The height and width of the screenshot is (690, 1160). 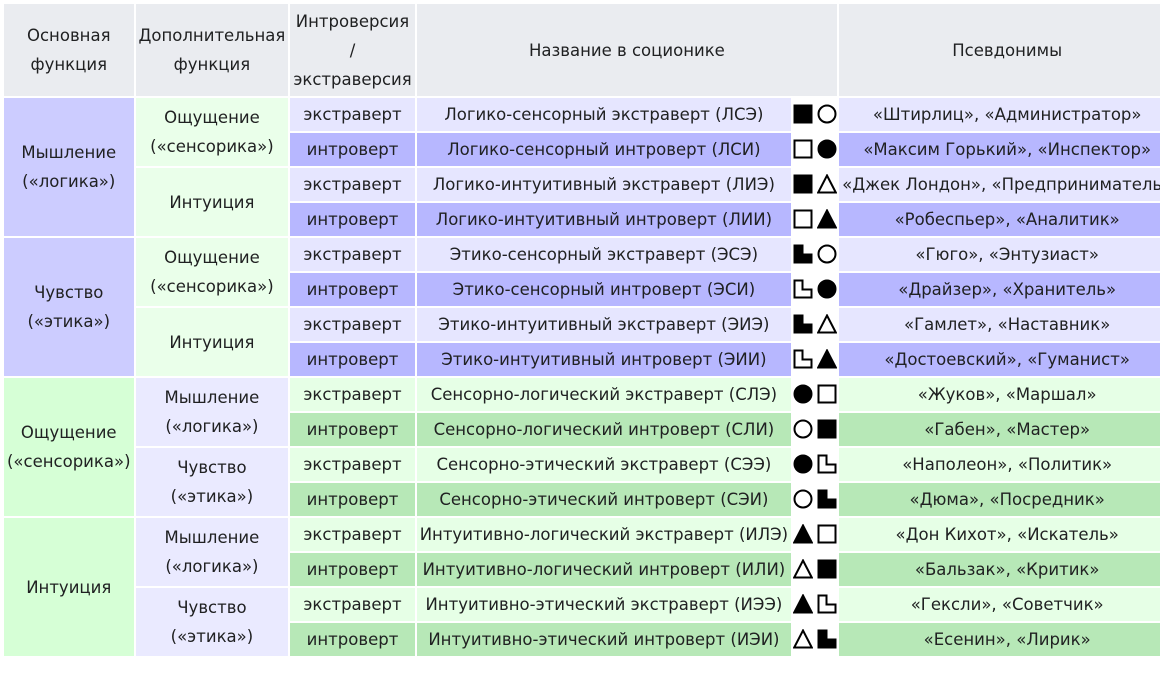 I want to click on header-aliases: Псевдонимы, so click(x=998, y=50).